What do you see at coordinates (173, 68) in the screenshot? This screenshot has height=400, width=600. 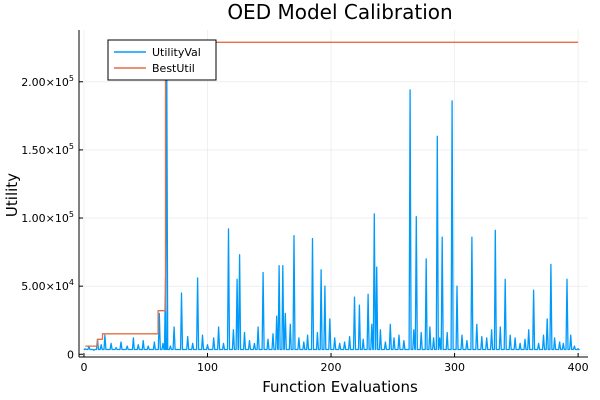 I see `legend-label-bestutil: BestUtil` at bounding box center [173, 68].